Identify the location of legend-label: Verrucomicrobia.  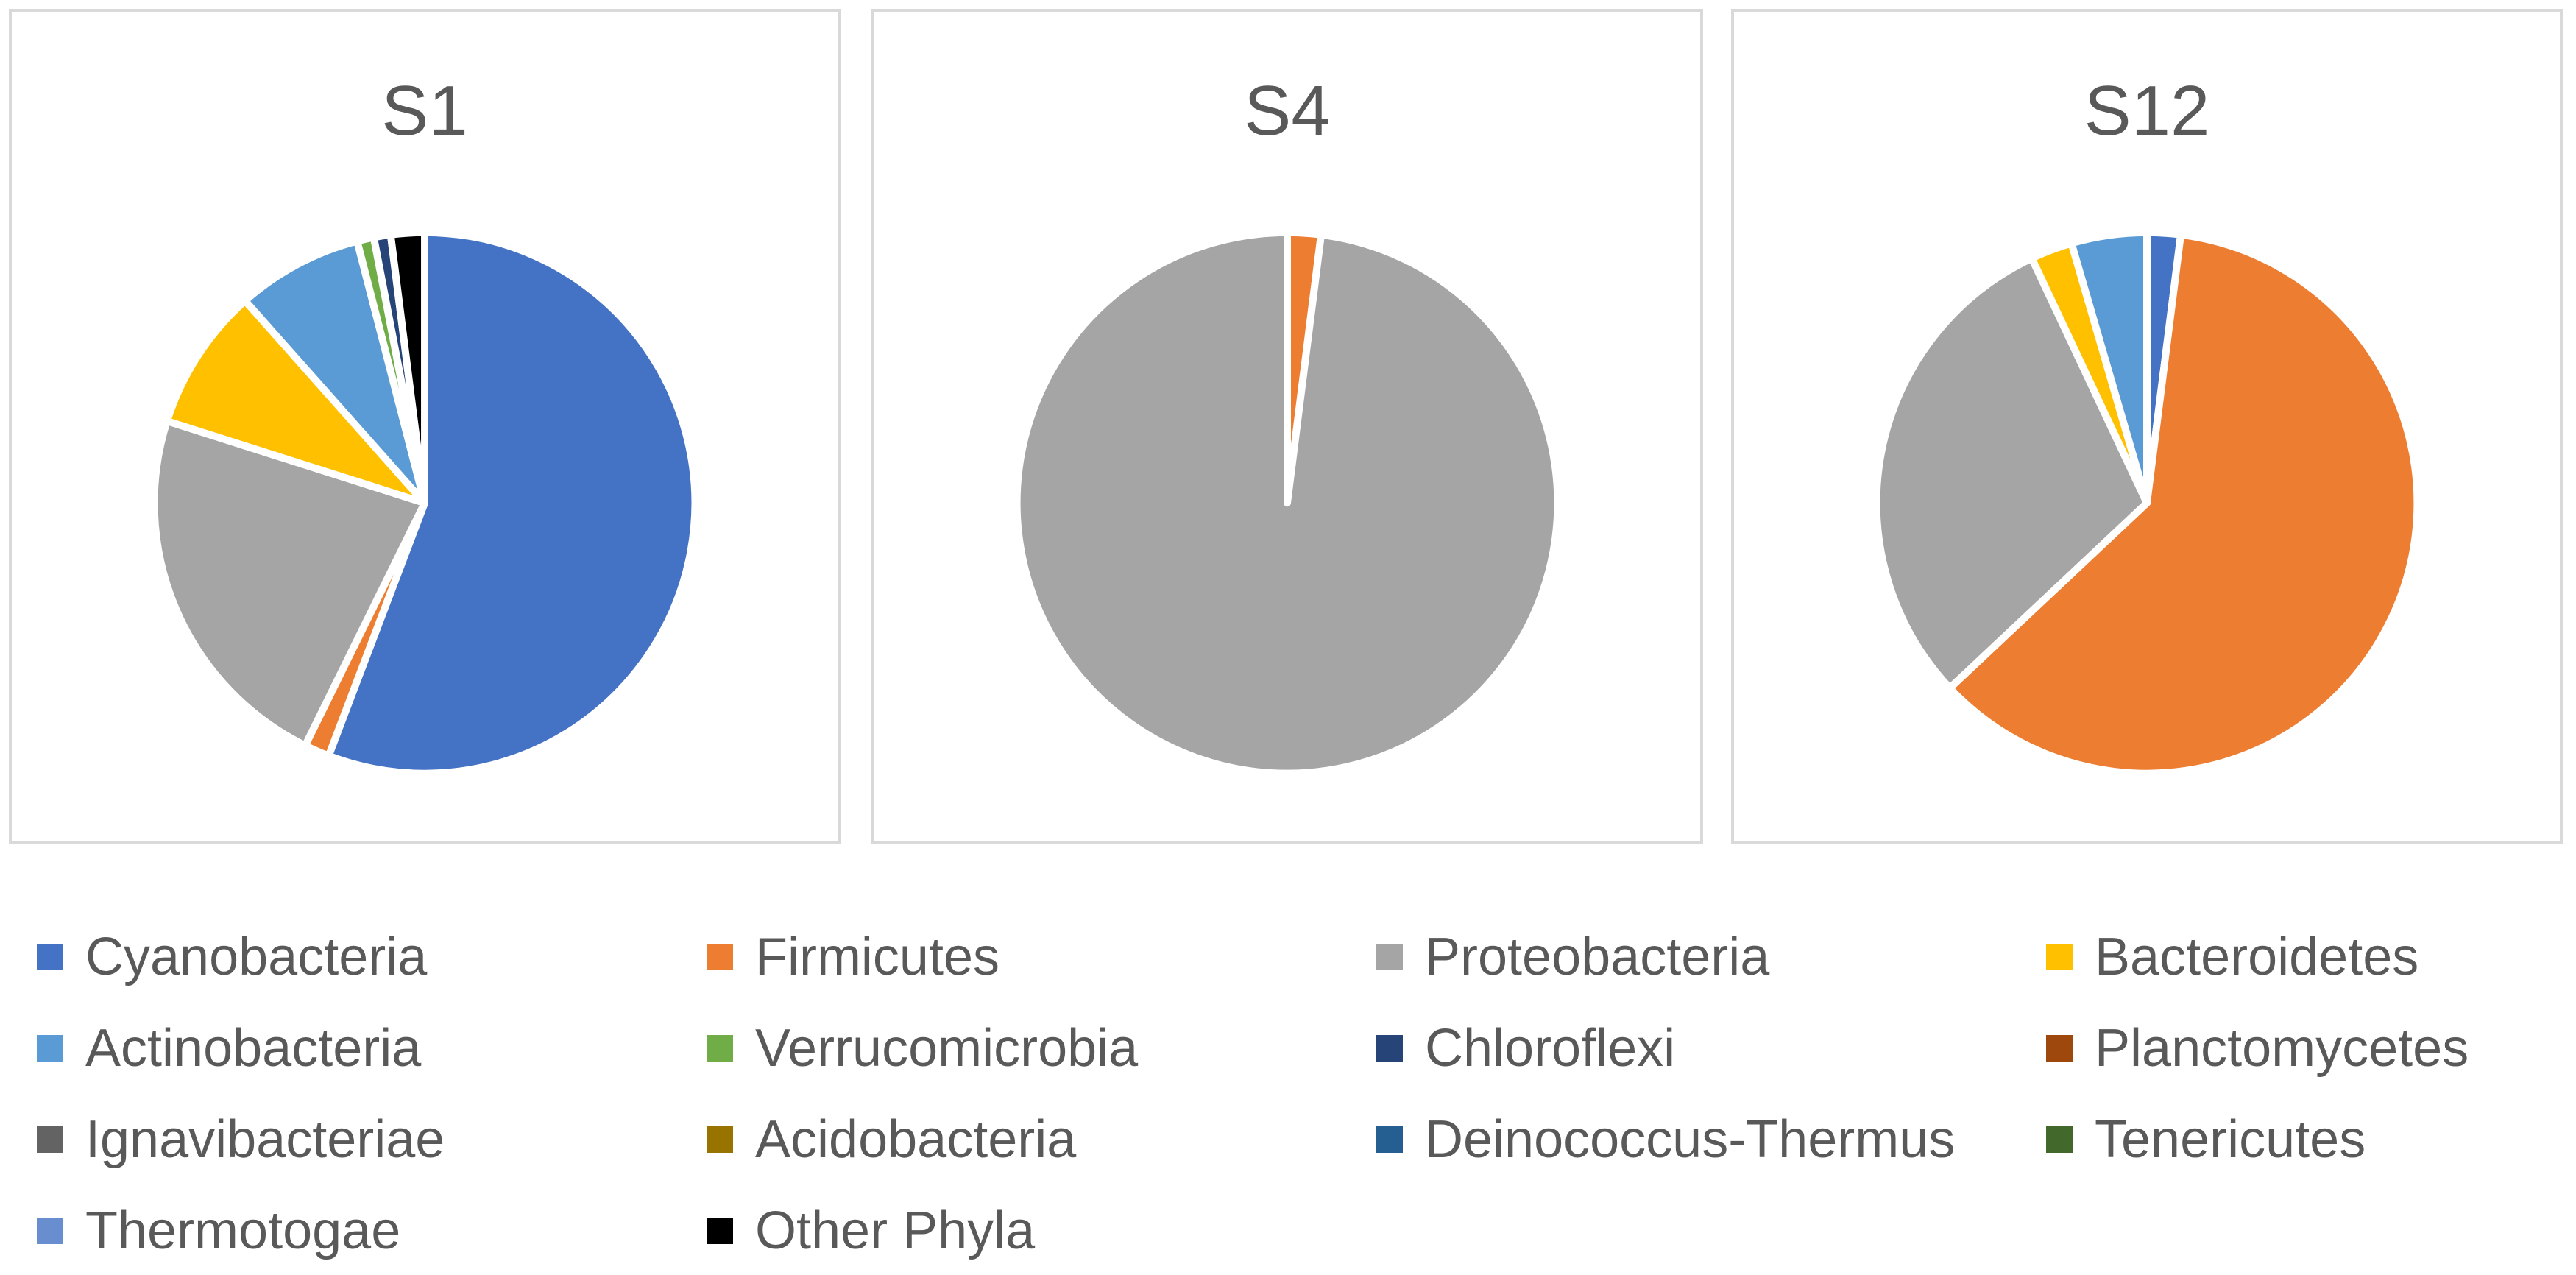
(947, 1048).